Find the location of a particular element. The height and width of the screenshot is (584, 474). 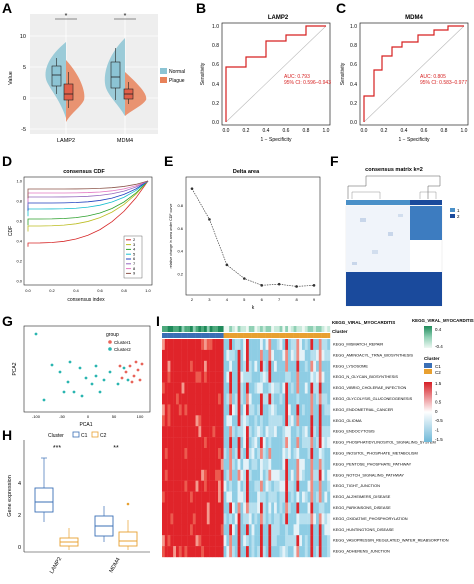

panel-a-ytick: 5 is located at coordinates (24, 68).